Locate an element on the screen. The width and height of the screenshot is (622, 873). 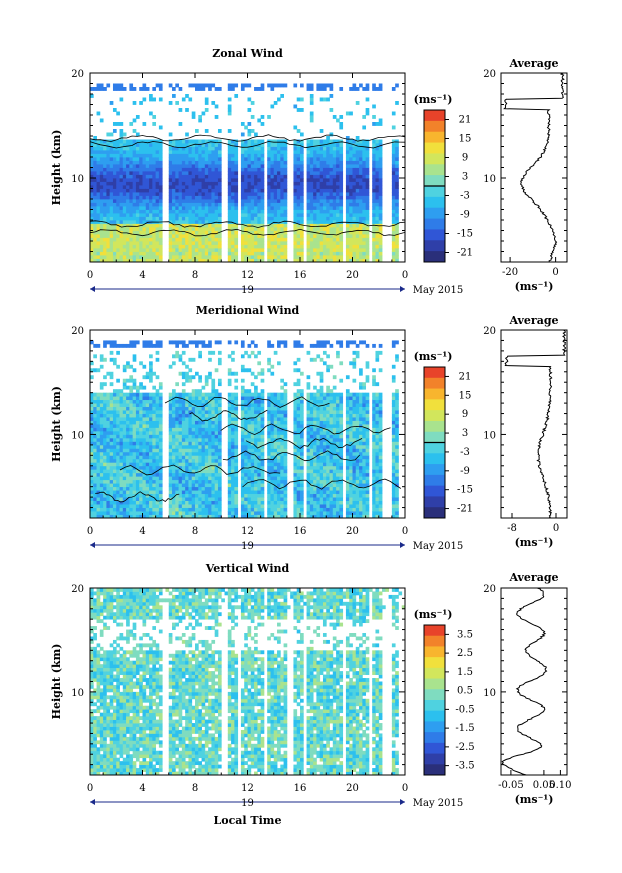
panel-title: Vertical Wind is located at coordinates (247, 568).